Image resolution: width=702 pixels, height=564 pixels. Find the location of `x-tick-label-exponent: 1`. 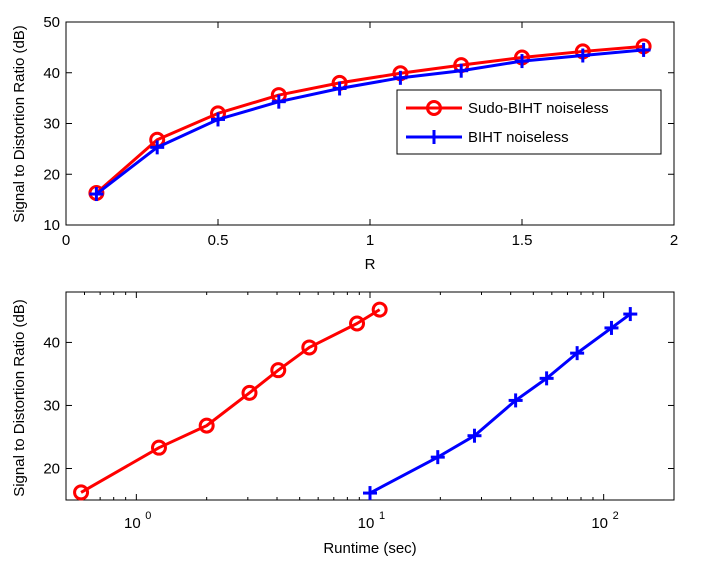

x-tick-label-exponent: 1 is located at coordinates (382, 516).